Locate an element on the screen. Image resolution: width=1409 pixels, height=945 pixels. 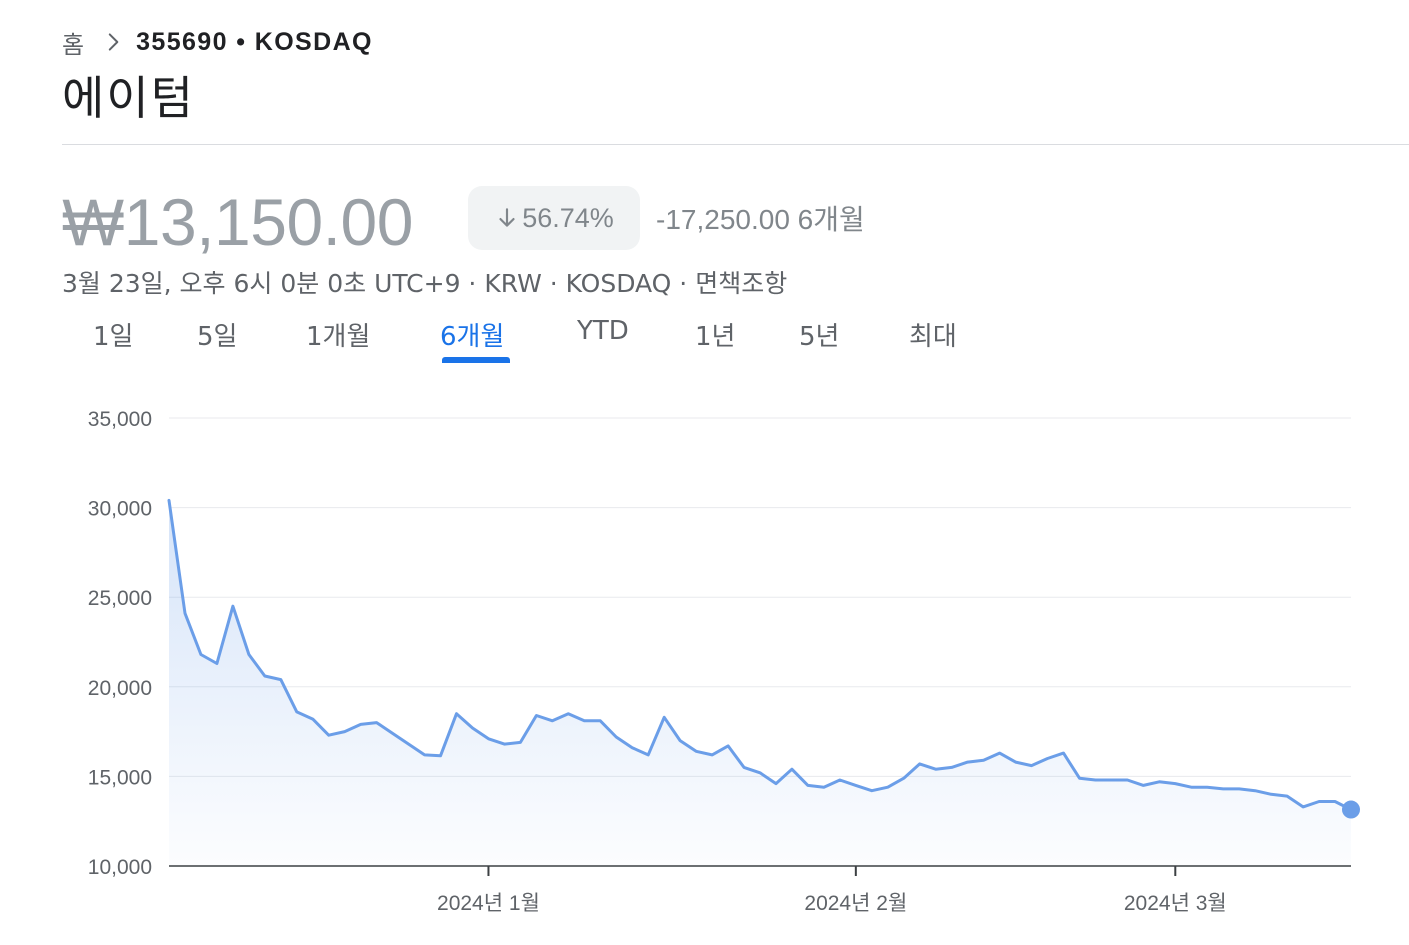
chevron-right-icon is located at coordinates (113, 42).